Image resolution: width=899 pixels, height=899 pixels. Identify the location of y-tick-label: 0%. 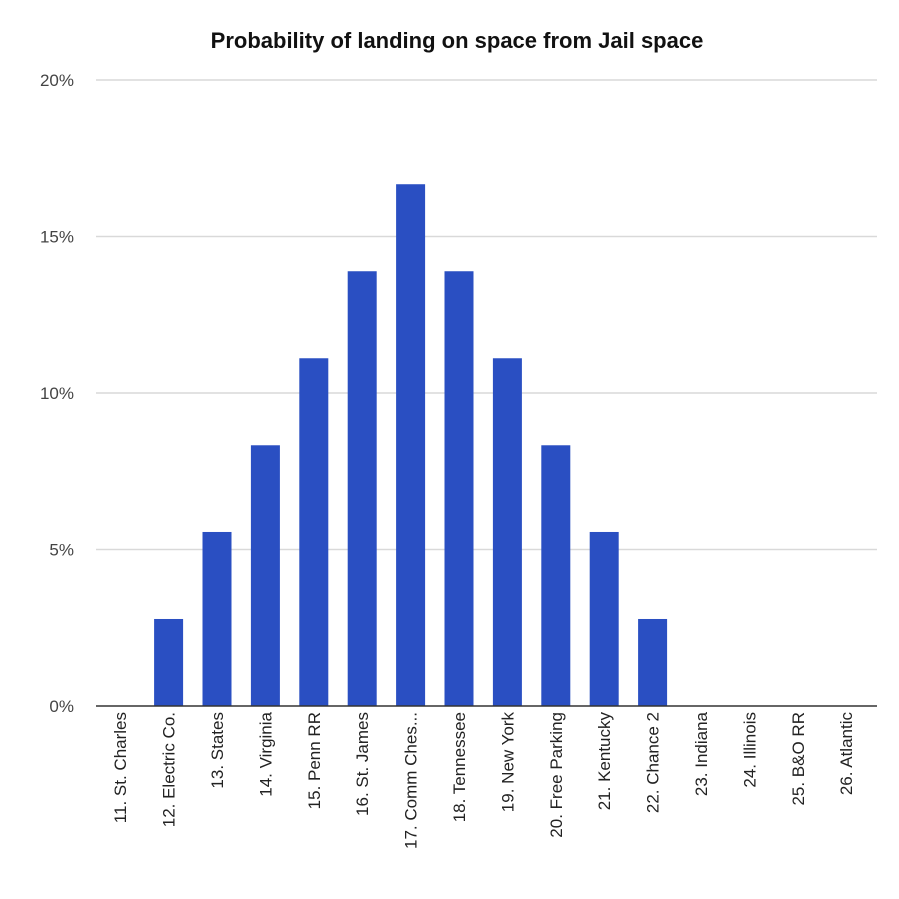
(61, 706).